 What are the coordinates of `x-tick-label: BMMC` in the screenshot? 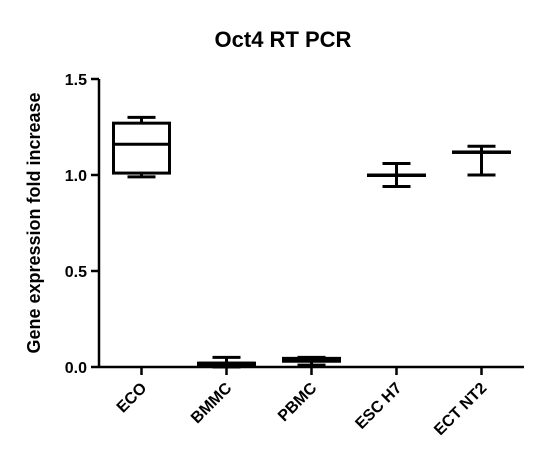 It's located at (212, 403).